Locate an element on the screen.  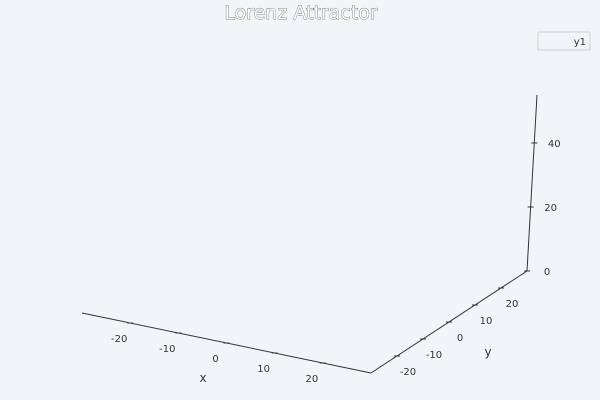
chart-title: Lorenz Attractor is located at coordinates (301, 13).